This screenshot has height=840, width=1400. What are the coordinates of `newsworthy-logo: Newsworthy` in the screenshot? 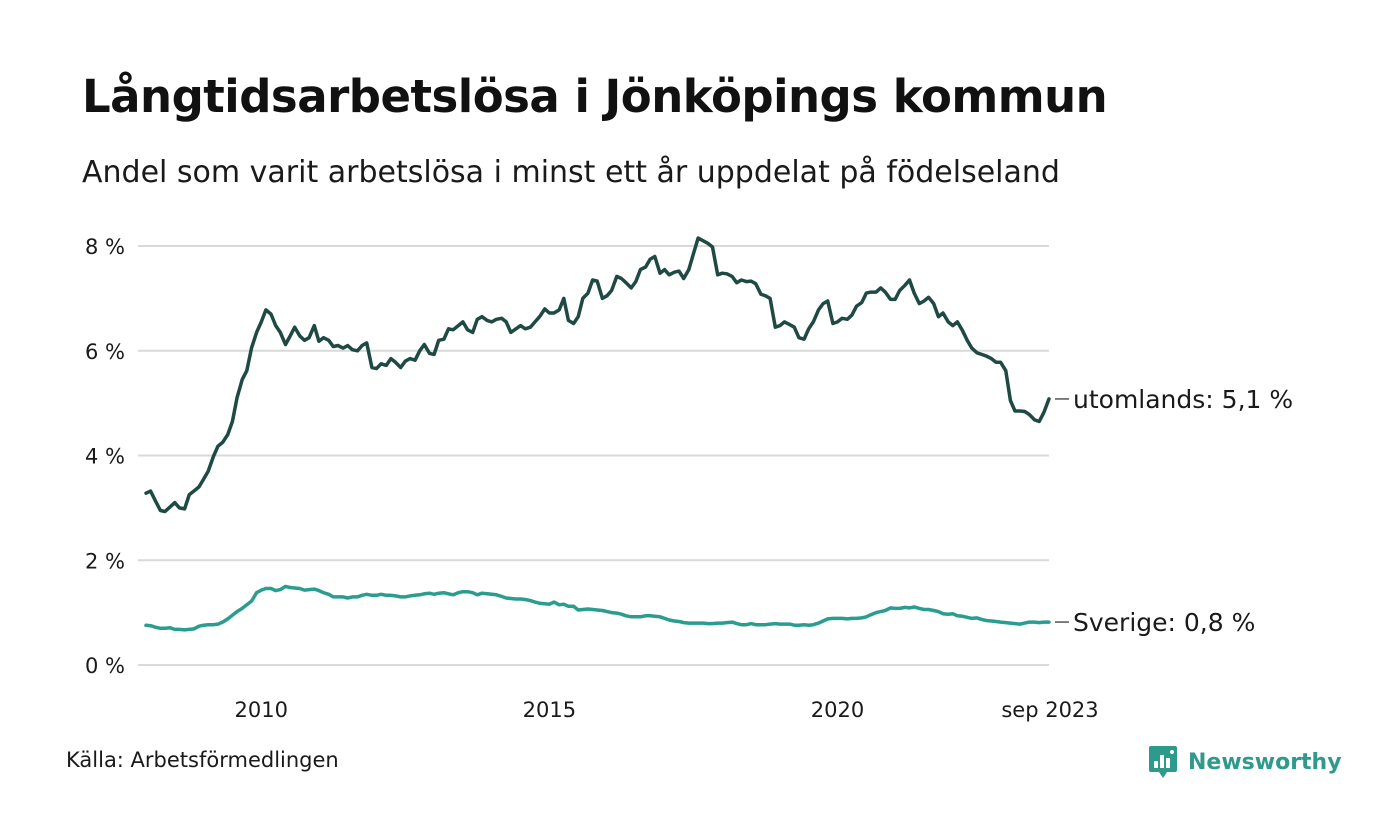 It's located at (1245, 762).